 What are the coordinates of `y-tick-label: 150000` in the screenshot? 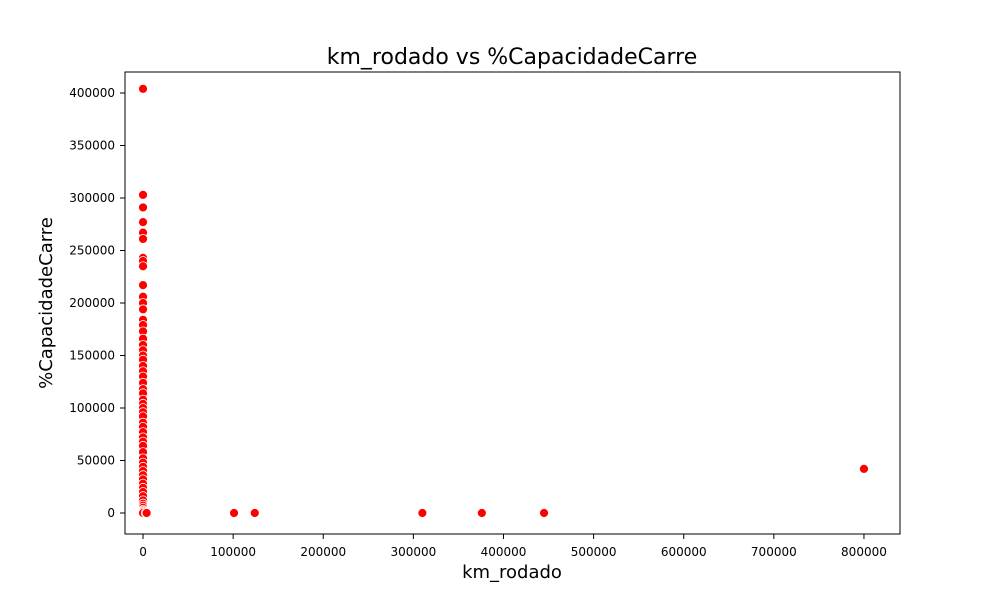 It's located at (92, 356).